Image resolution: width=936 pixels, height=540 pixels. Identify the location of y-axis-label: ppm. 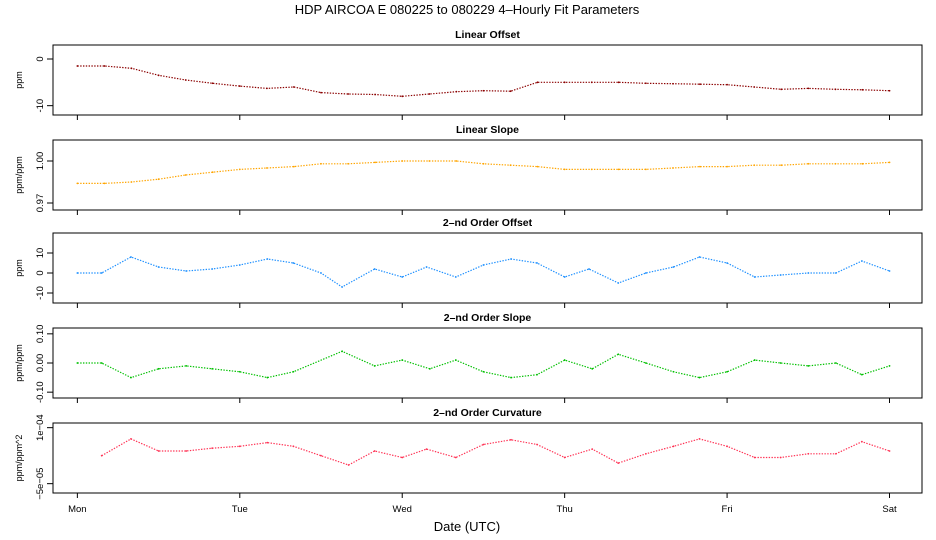
(19, 268).